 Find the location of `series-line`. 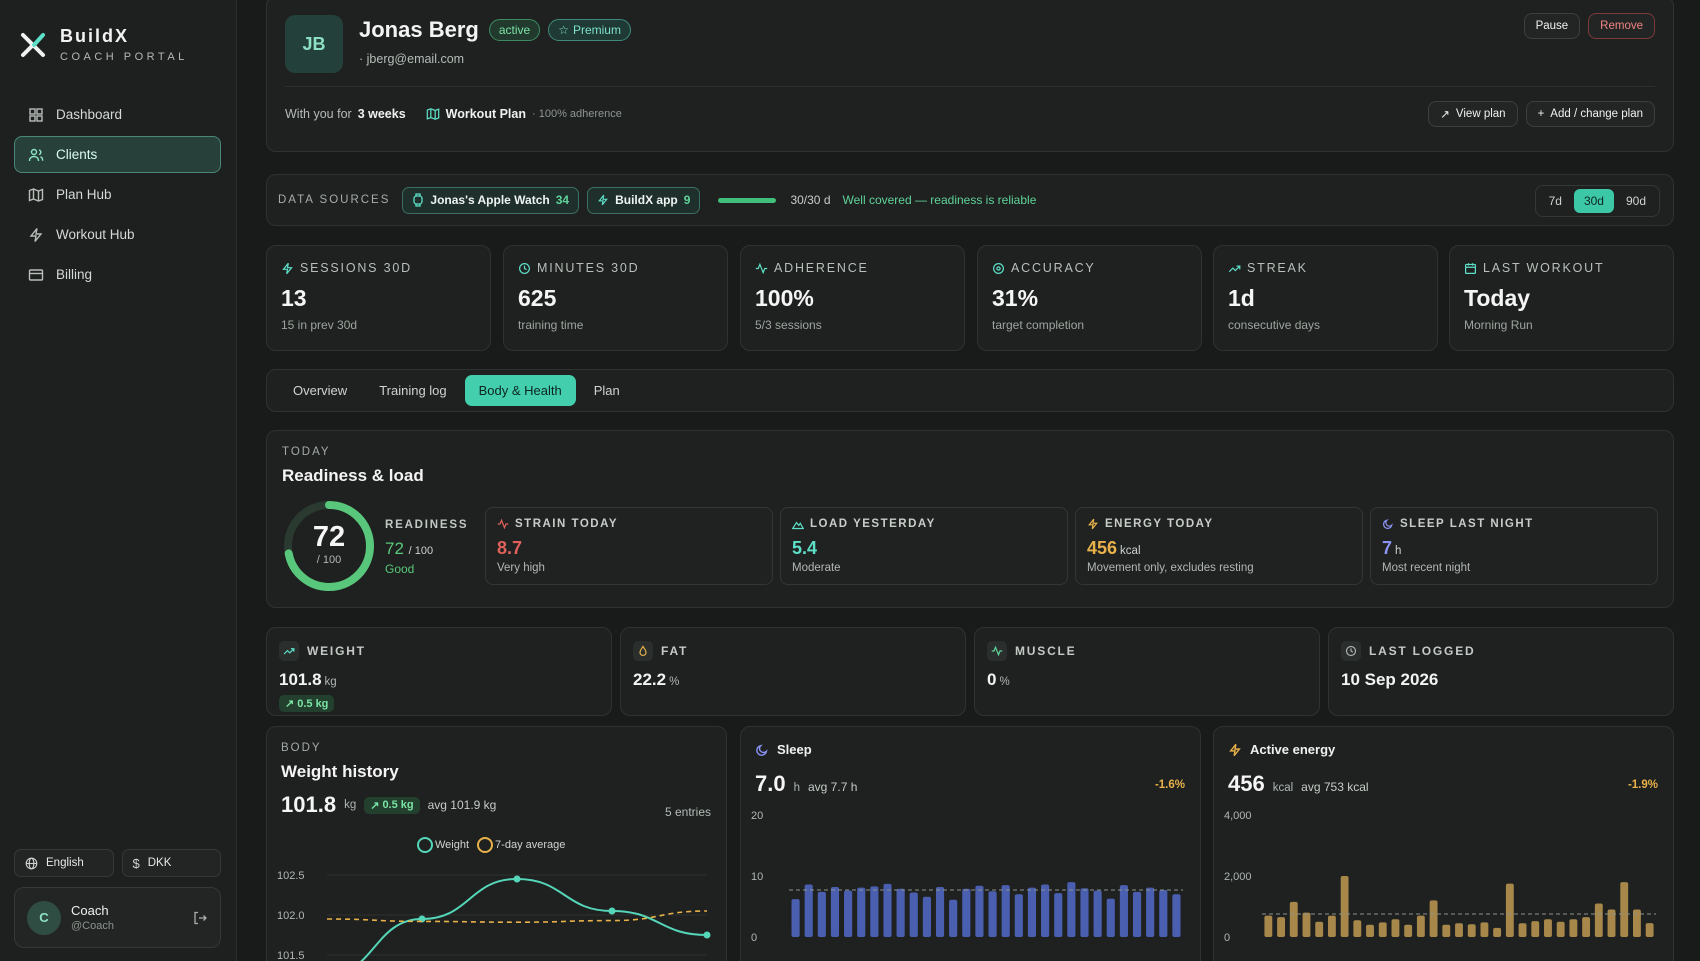

series-line is located at coordinates (517, 917).